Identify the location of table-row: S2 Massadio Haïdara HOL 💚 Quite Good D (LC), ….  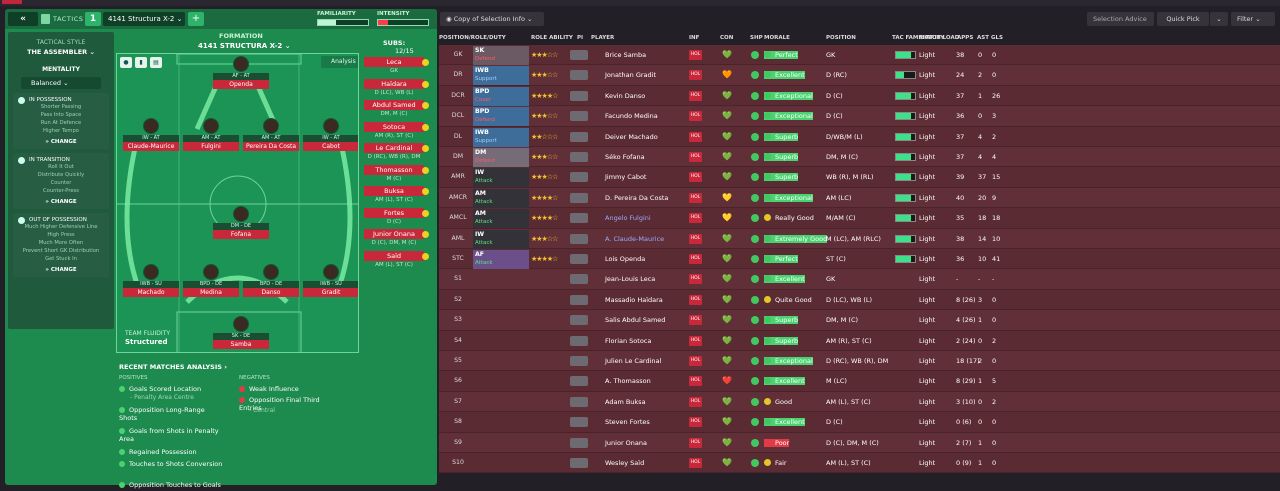
(859, 300).